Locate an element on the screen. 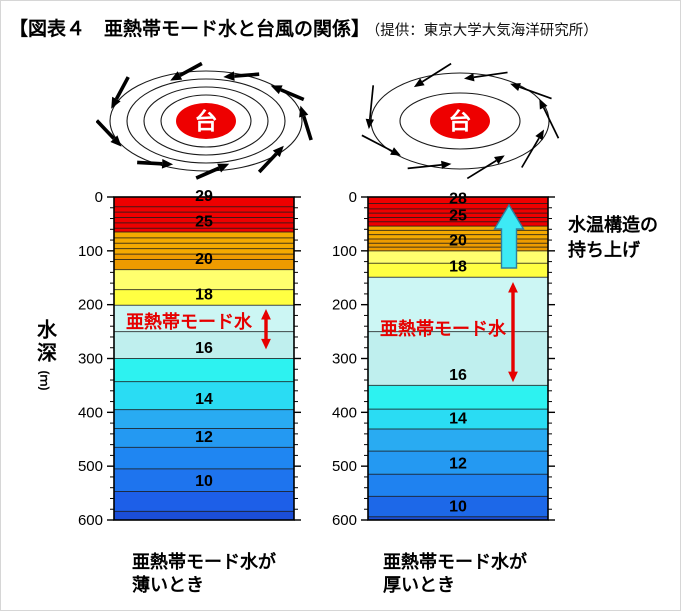 The height and width of the screenshot is (611, 681). isotherm-label: 16 is located at coordinates (204, 348).